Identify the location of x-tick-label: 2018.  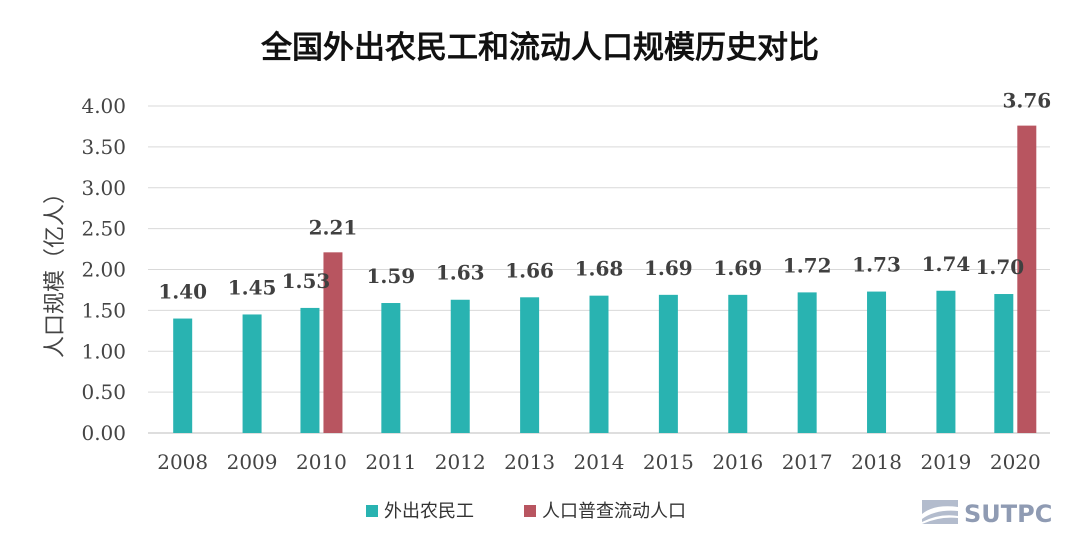
(876, 462).